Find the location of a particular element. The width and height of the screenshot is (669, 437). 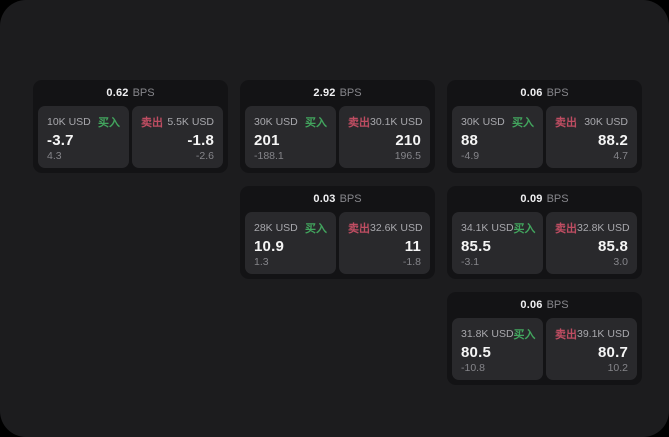

buy-delta: -3.1 is located at coordinates (470, 261).